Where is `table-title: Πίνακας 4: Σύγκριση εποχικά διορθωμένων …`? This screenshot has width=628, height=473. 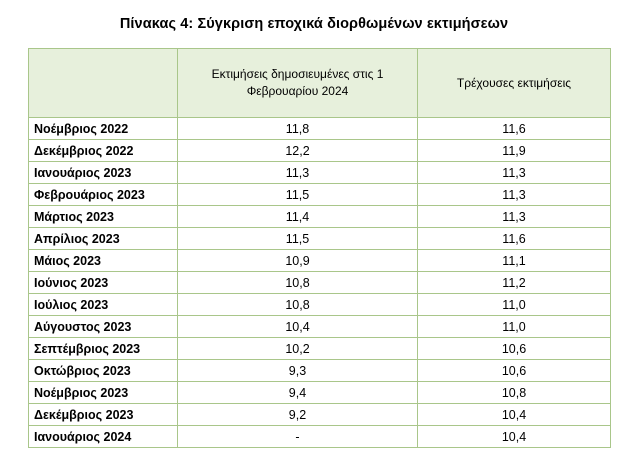
table-title: Πίνακας 4: Σύγκριση εποχικά διορθωμένων … is located at coordinates (314, 24).